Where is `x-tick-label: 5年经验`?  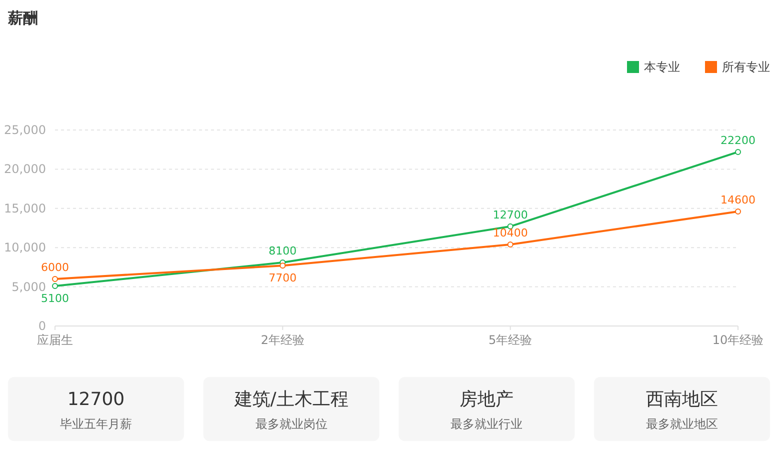 x-tick-label: 5年经验 is located at coordinates (510, 340).